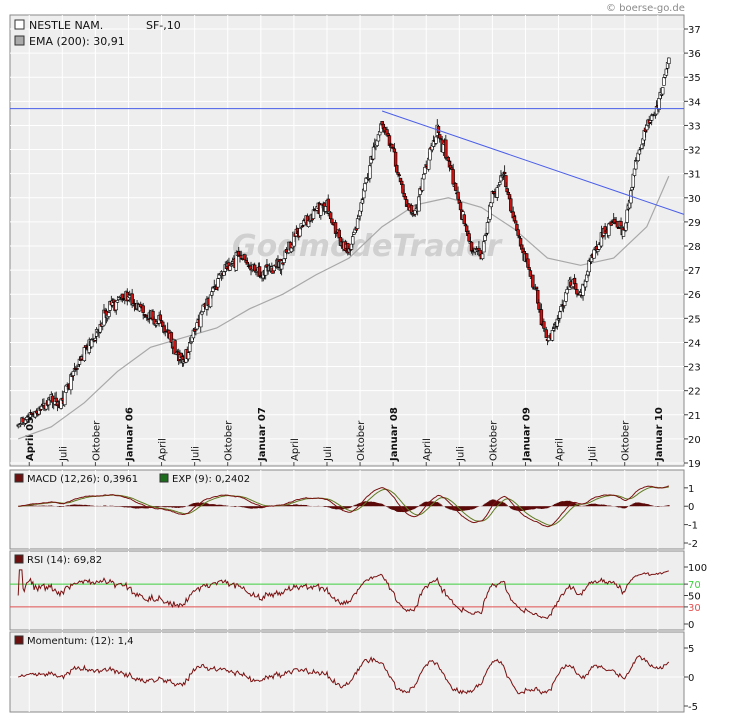  Describe the element at coordinates (367, 246) in the screenshot. I see `watermark: GodmodeTrader` at that location.